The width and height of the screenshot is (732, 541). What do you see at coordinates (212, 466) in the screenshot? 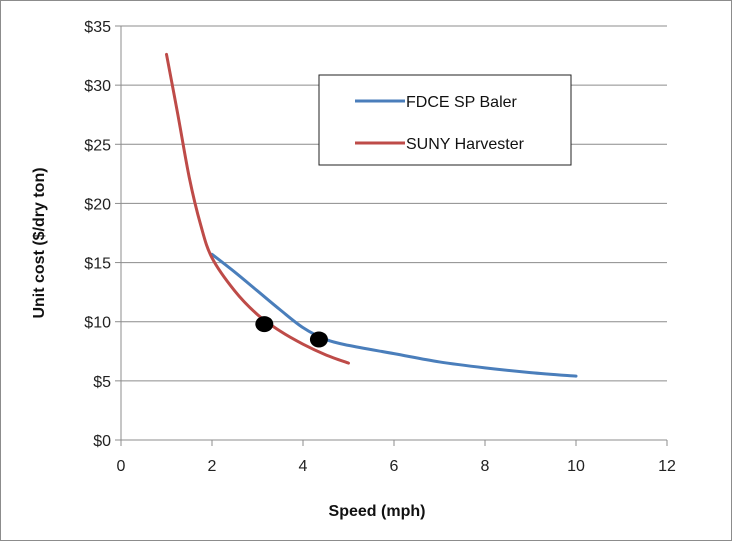
I see `x-tick-label: 2` at bounding box center [212, 466].